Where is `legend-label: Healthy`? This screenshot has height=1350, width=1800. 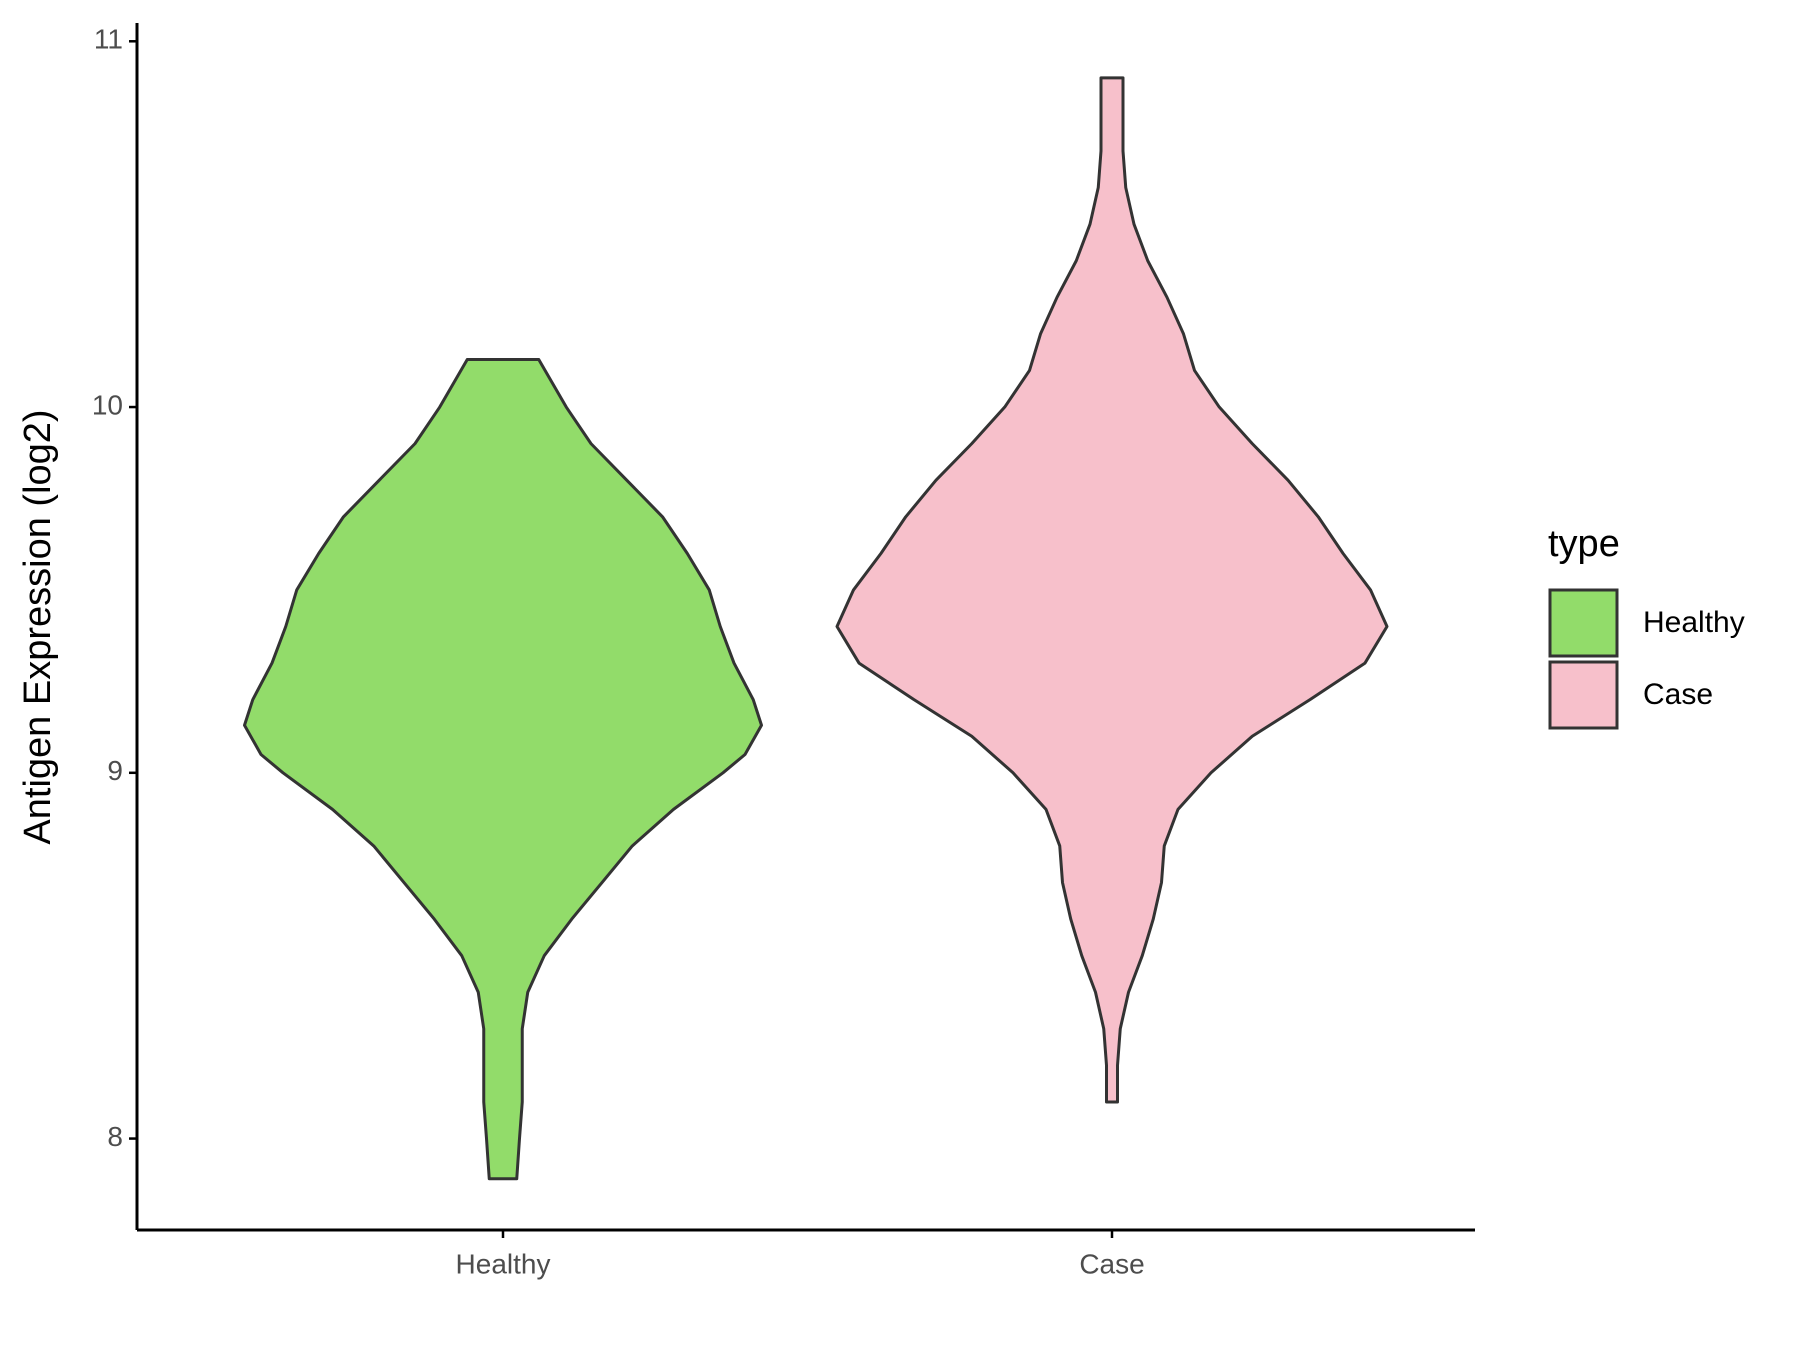 legend-label: Healthy is located at coordinates (1694, 622).